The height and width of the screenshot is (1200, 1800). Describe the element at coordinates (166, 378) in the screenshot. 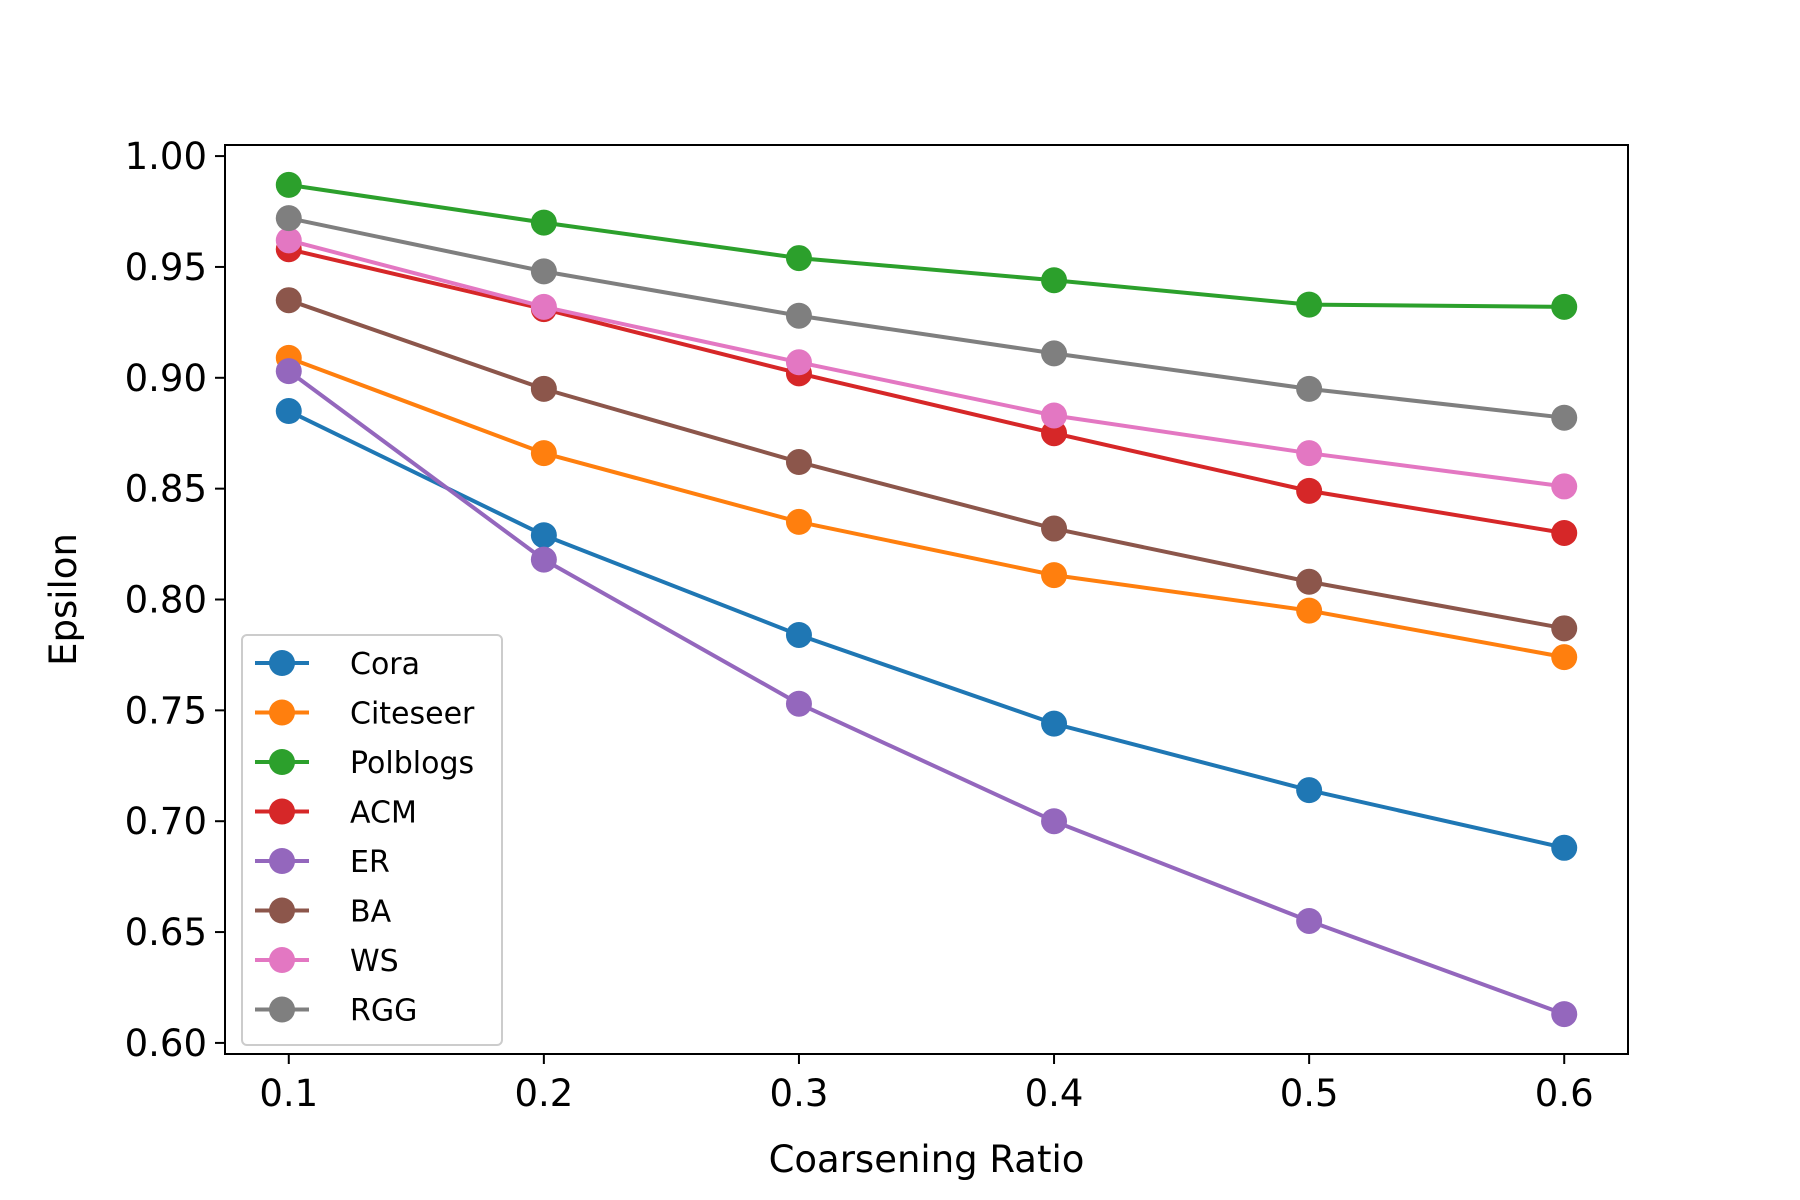

I see `y-tick-label: 0.90` at that location.